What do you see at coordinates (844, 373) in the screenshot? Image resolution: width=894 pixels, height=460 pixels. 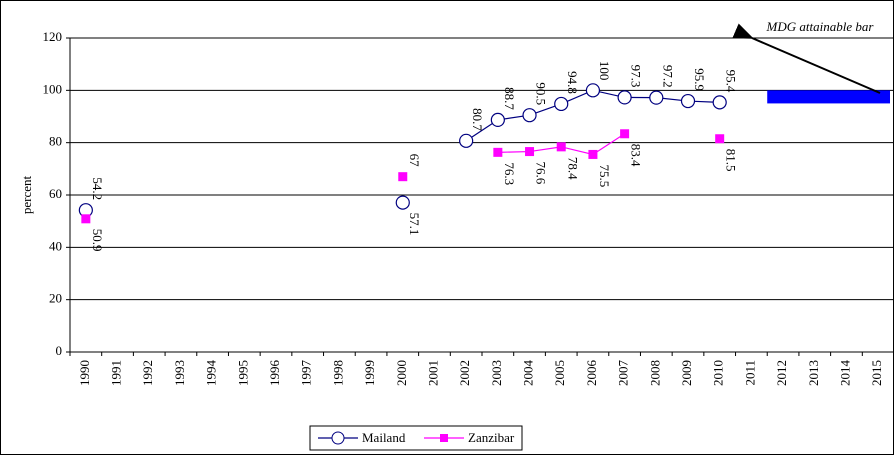 I see `x-tick-label: 2014` at bounding box center [844, 373].